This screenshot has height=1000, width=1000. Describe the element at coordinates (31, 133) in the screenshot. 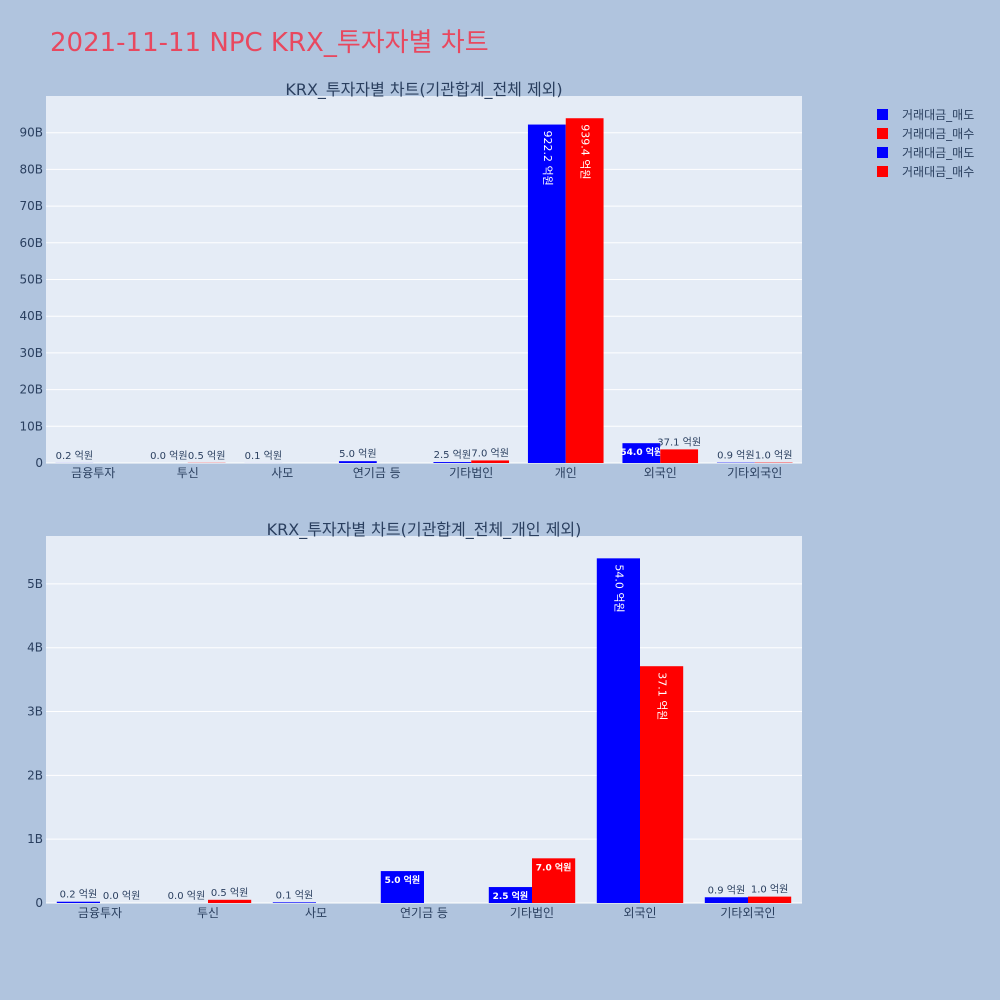

I see `y-tick-label: 90B` at that location.